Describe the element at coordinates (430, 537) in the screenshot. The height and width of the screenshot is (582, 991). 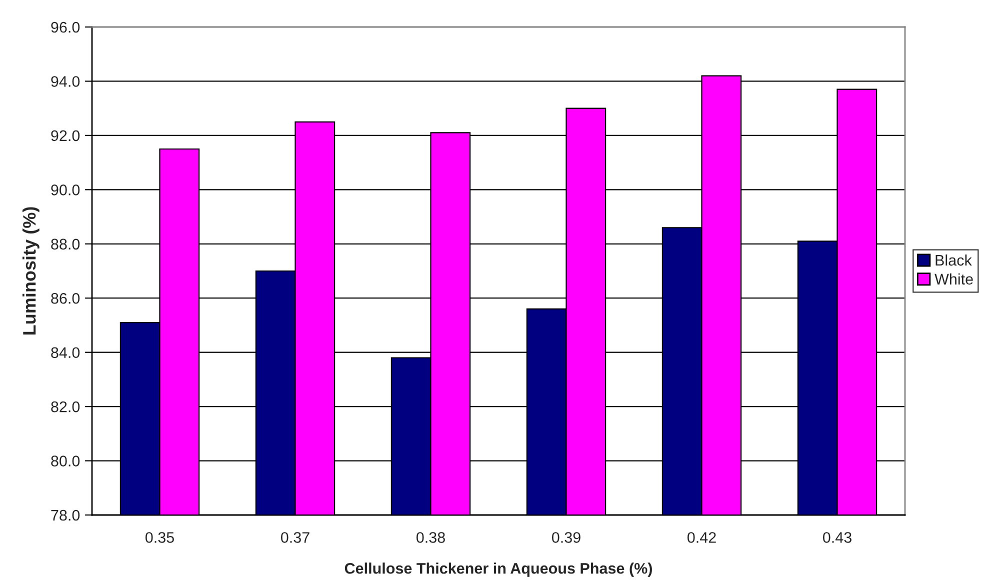
I see `x-tick-label: 0.38` at that location.